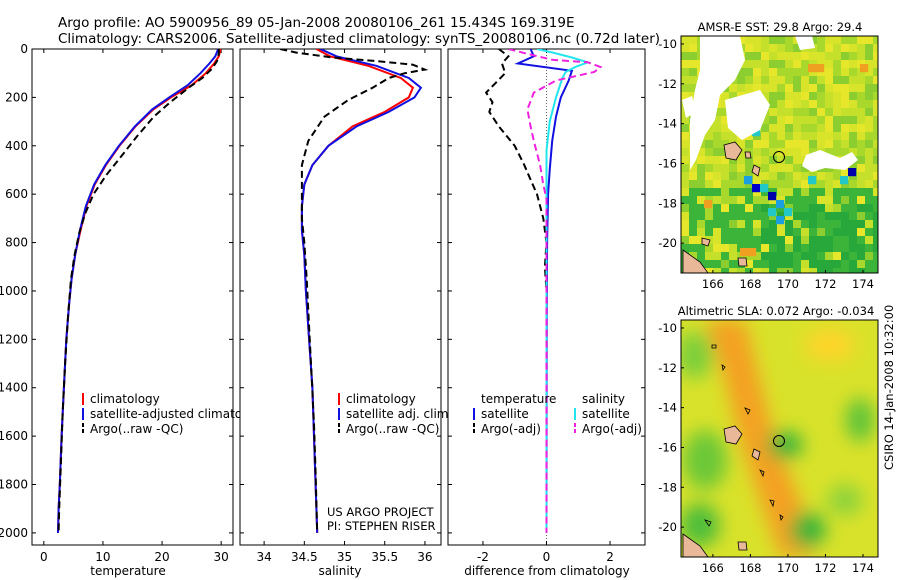 This screenshot has width=900, height=580. I want to click on sla-map-image, so click(779, 438).